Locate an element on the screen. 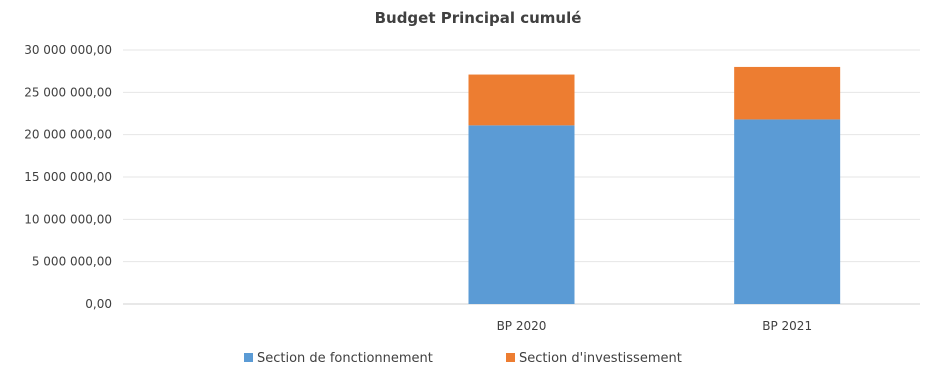 This screenshot has width=936, height=372. x-tick-label: BP 2021 is located at coordinates (787, 326).